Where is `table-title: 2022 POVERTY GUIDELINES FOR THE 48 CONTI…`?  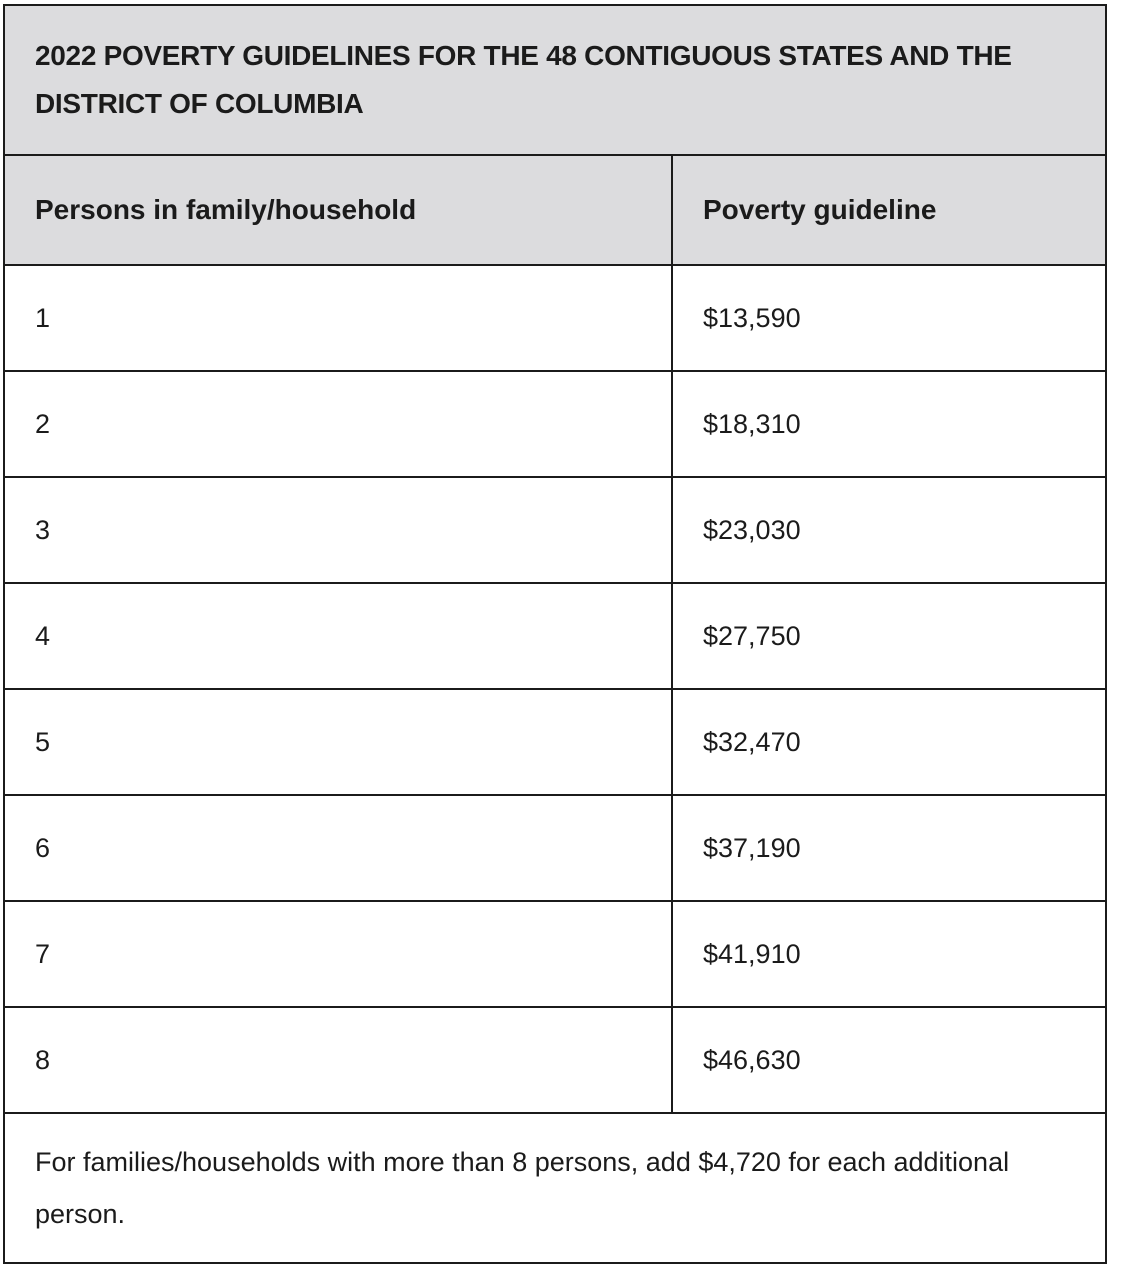
table-title: 2022 POVERTY GUIDELINES FOR THE 48 CONTI… is located at coordinates (555, 81).